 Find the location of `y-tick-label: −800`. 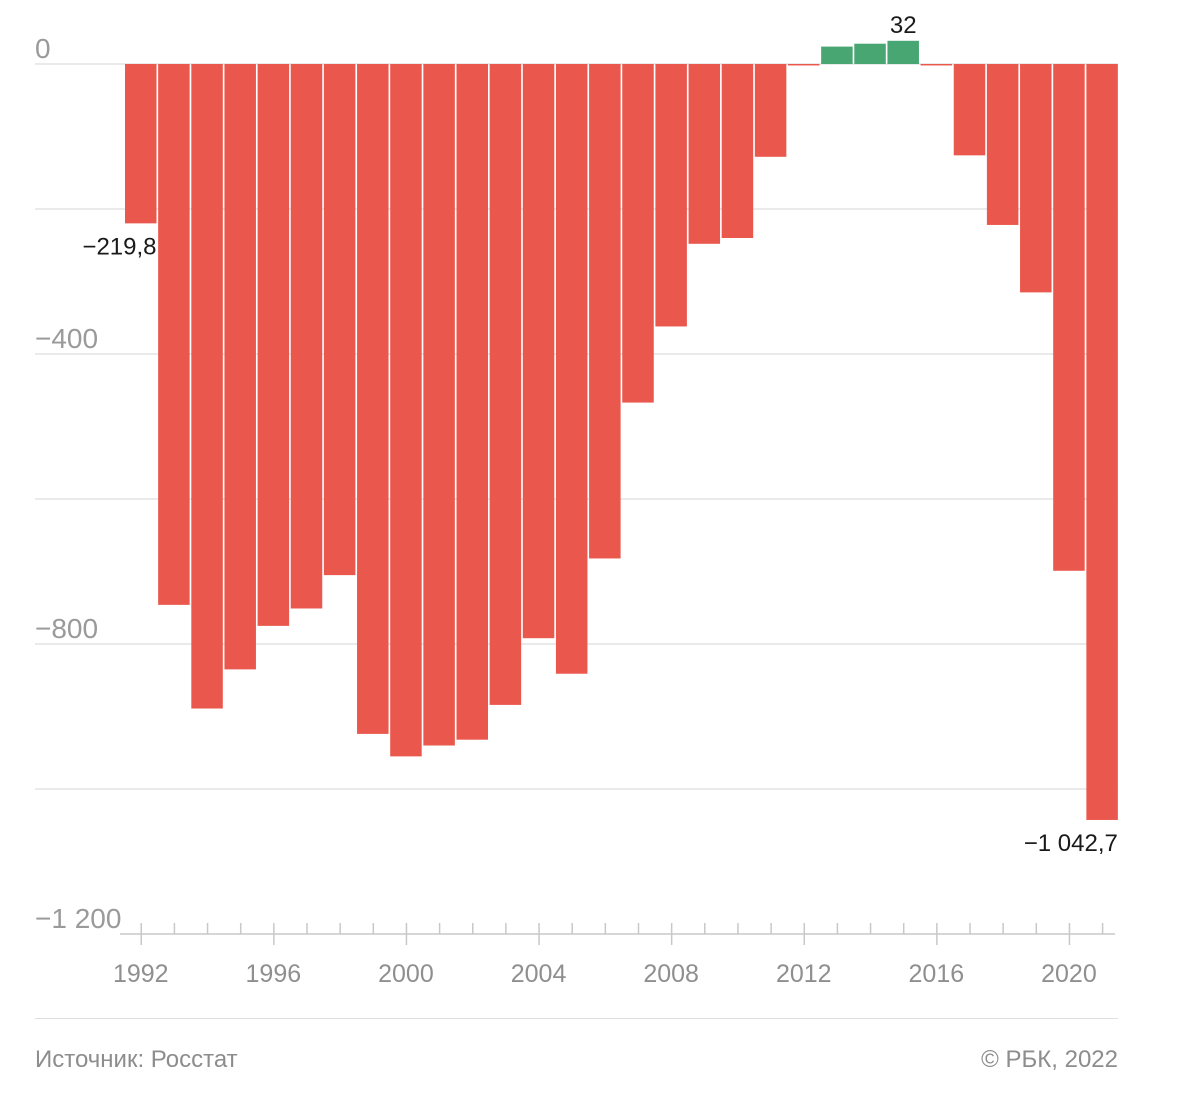

y-tick-label: −800 is located at coordinates (66, 628).